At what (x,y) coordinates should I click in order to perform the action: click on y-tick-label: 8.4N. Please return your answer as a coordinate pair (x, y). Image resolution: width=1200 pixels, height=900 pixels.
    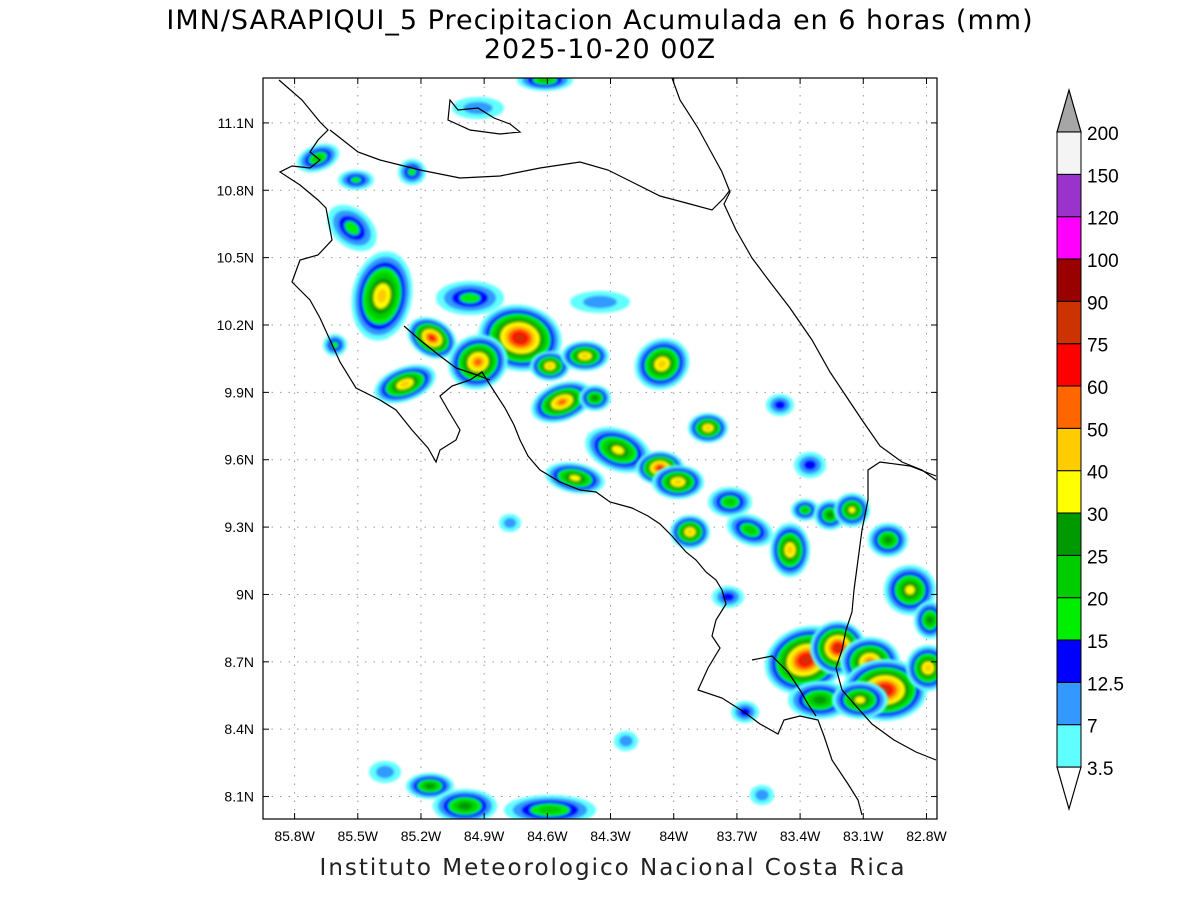
    Looking at the image, I should click on (239, 729).